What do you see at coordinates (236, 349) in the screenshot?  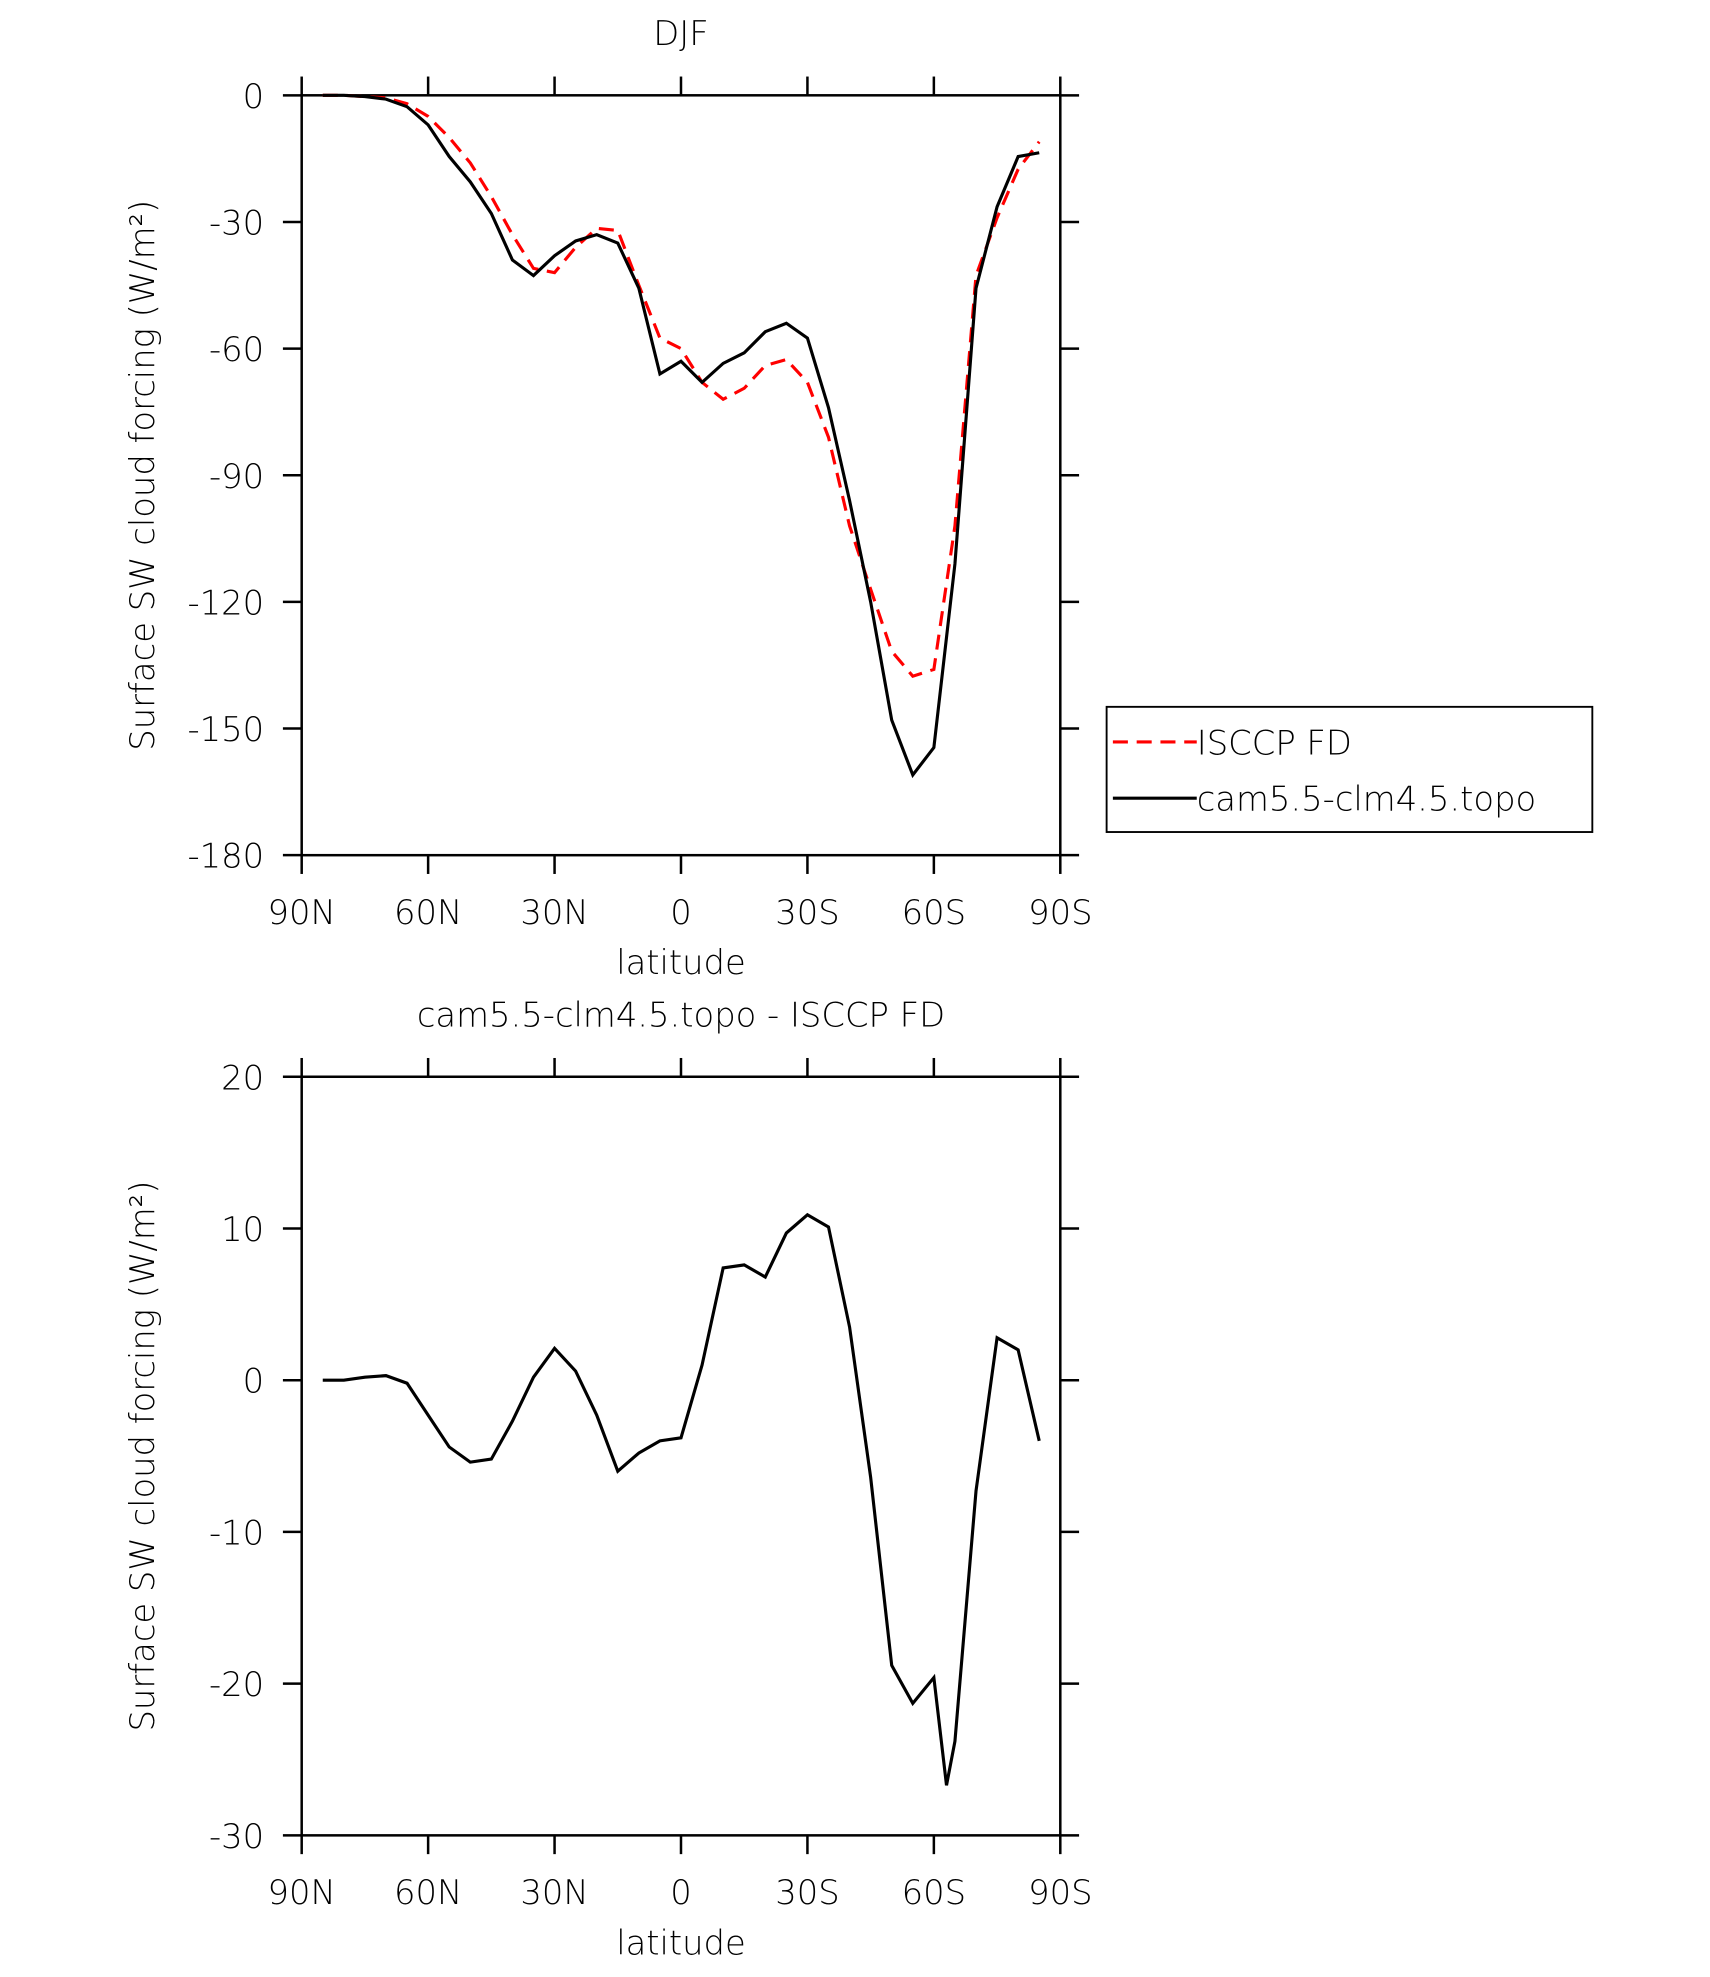 I see `y-tick-label: -60` at bounding box center [236, 349].